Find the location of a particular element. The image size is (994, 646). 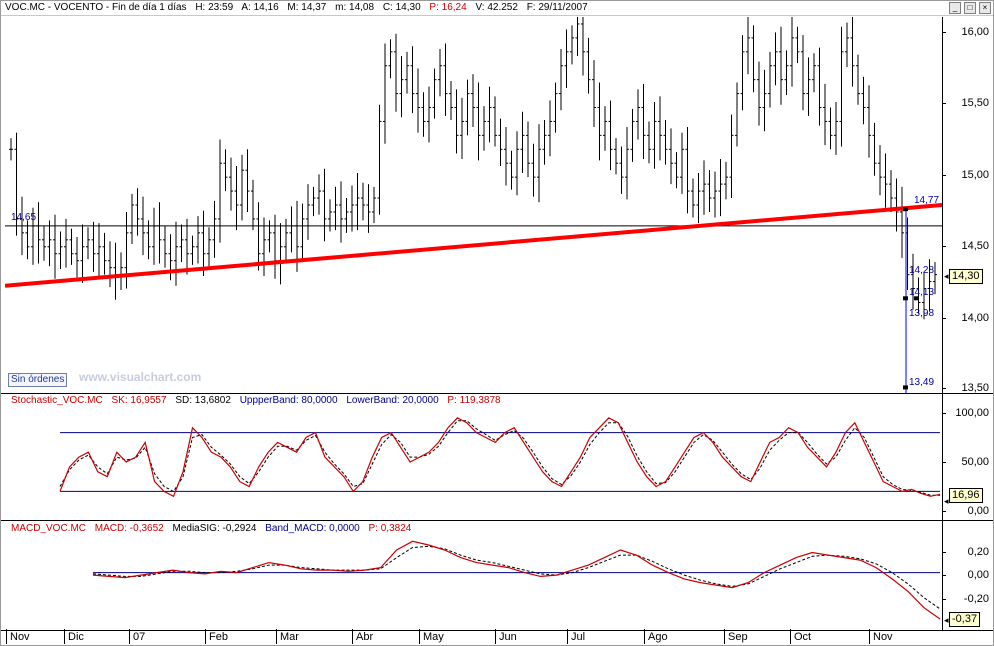

volume-label: V: 42.252 is located at coordinates (496, 7).